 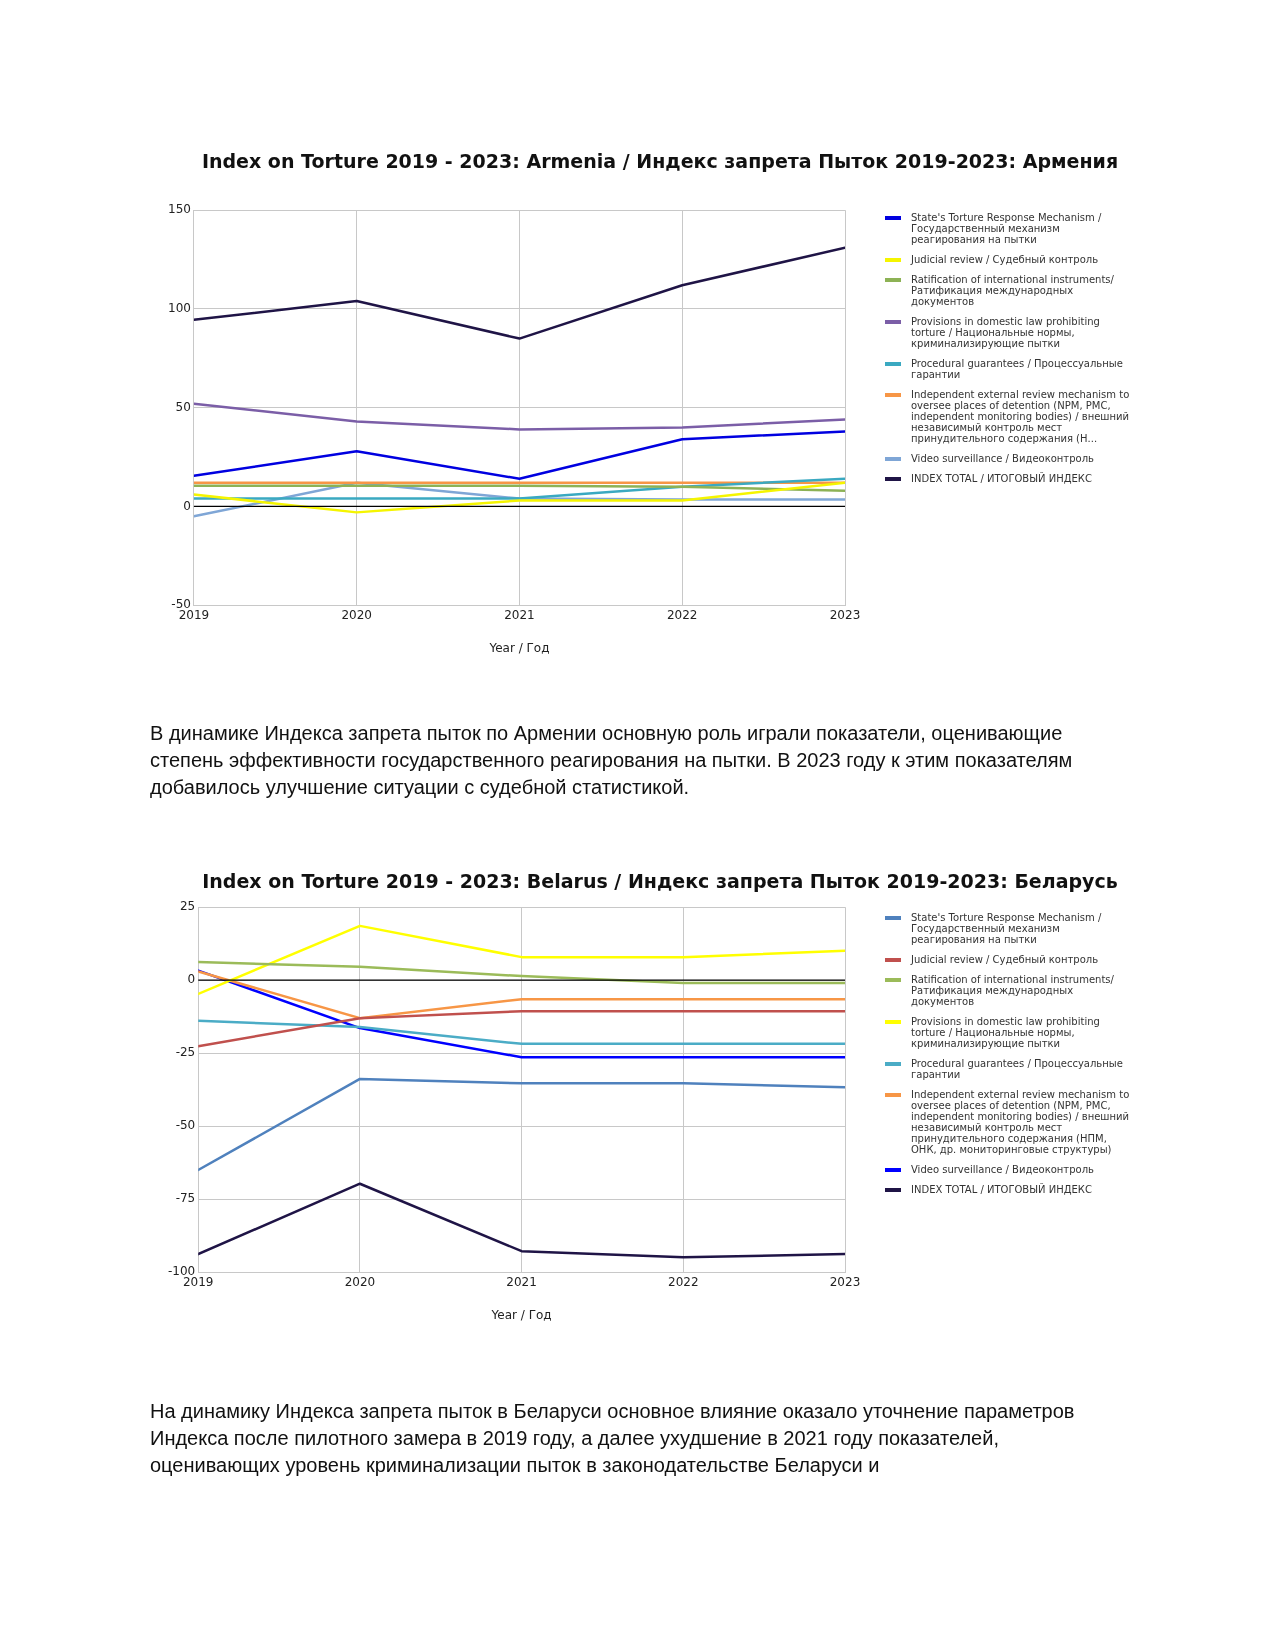 What do you see at coordinates (1021, 1122) in the screenshot?
I see `legend-label: Independent external review mechanism to oversee places of detention (NPM, PMC, independent monitoring bodies) / внешний независимый контроль мест принудительного содержания (НПМ, ОНК, др. мониторинговые структуры)` at bounding box center [1021, 1122].